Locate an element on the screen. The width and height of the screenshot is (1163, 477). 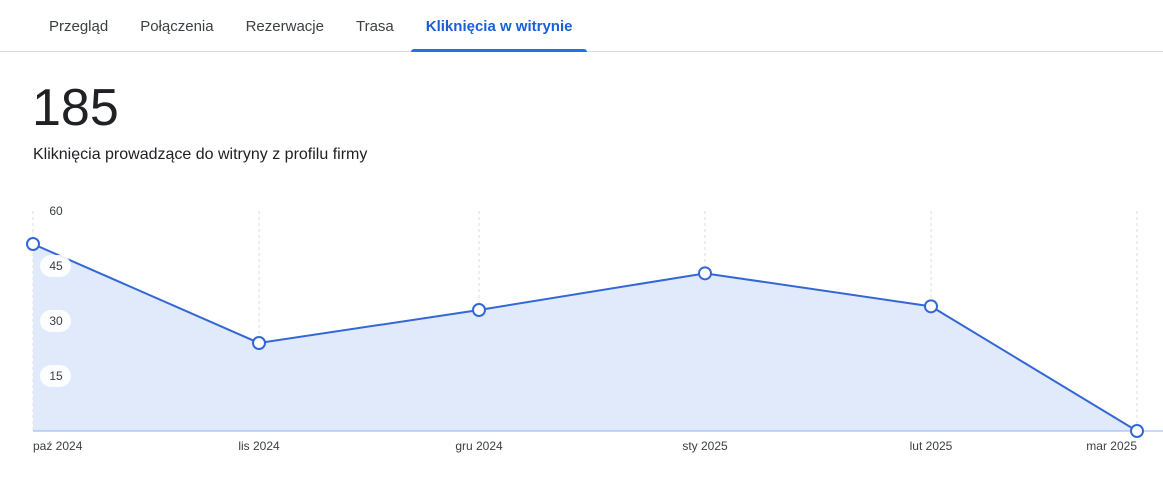
tab: Przegląd is located at coordinates (79, 26).